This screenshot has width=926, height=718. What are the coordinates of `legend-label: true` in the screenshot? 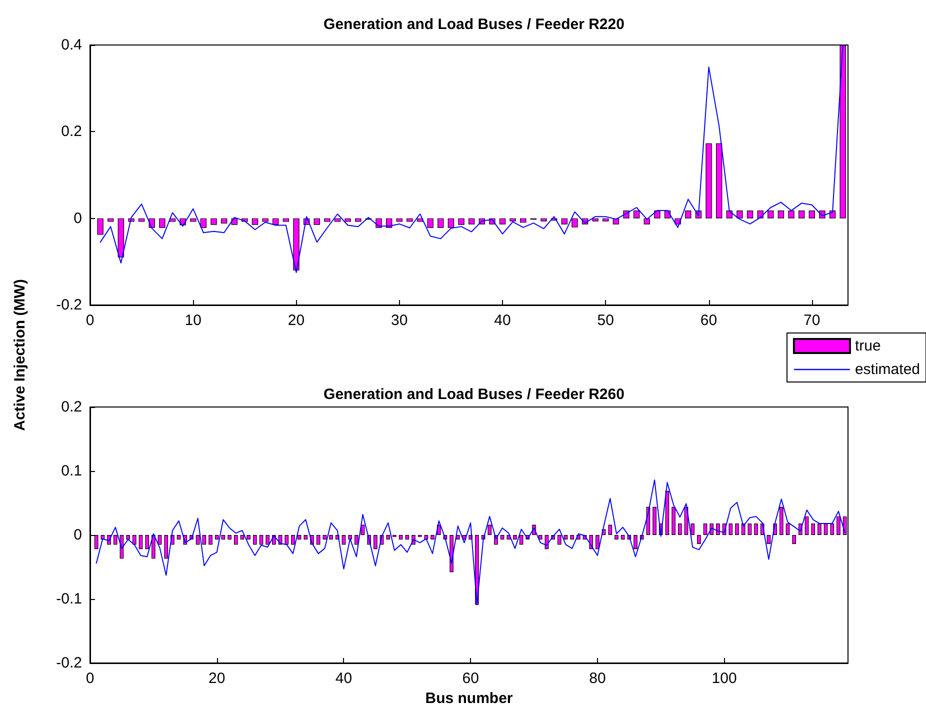 It's located at (867, 346).